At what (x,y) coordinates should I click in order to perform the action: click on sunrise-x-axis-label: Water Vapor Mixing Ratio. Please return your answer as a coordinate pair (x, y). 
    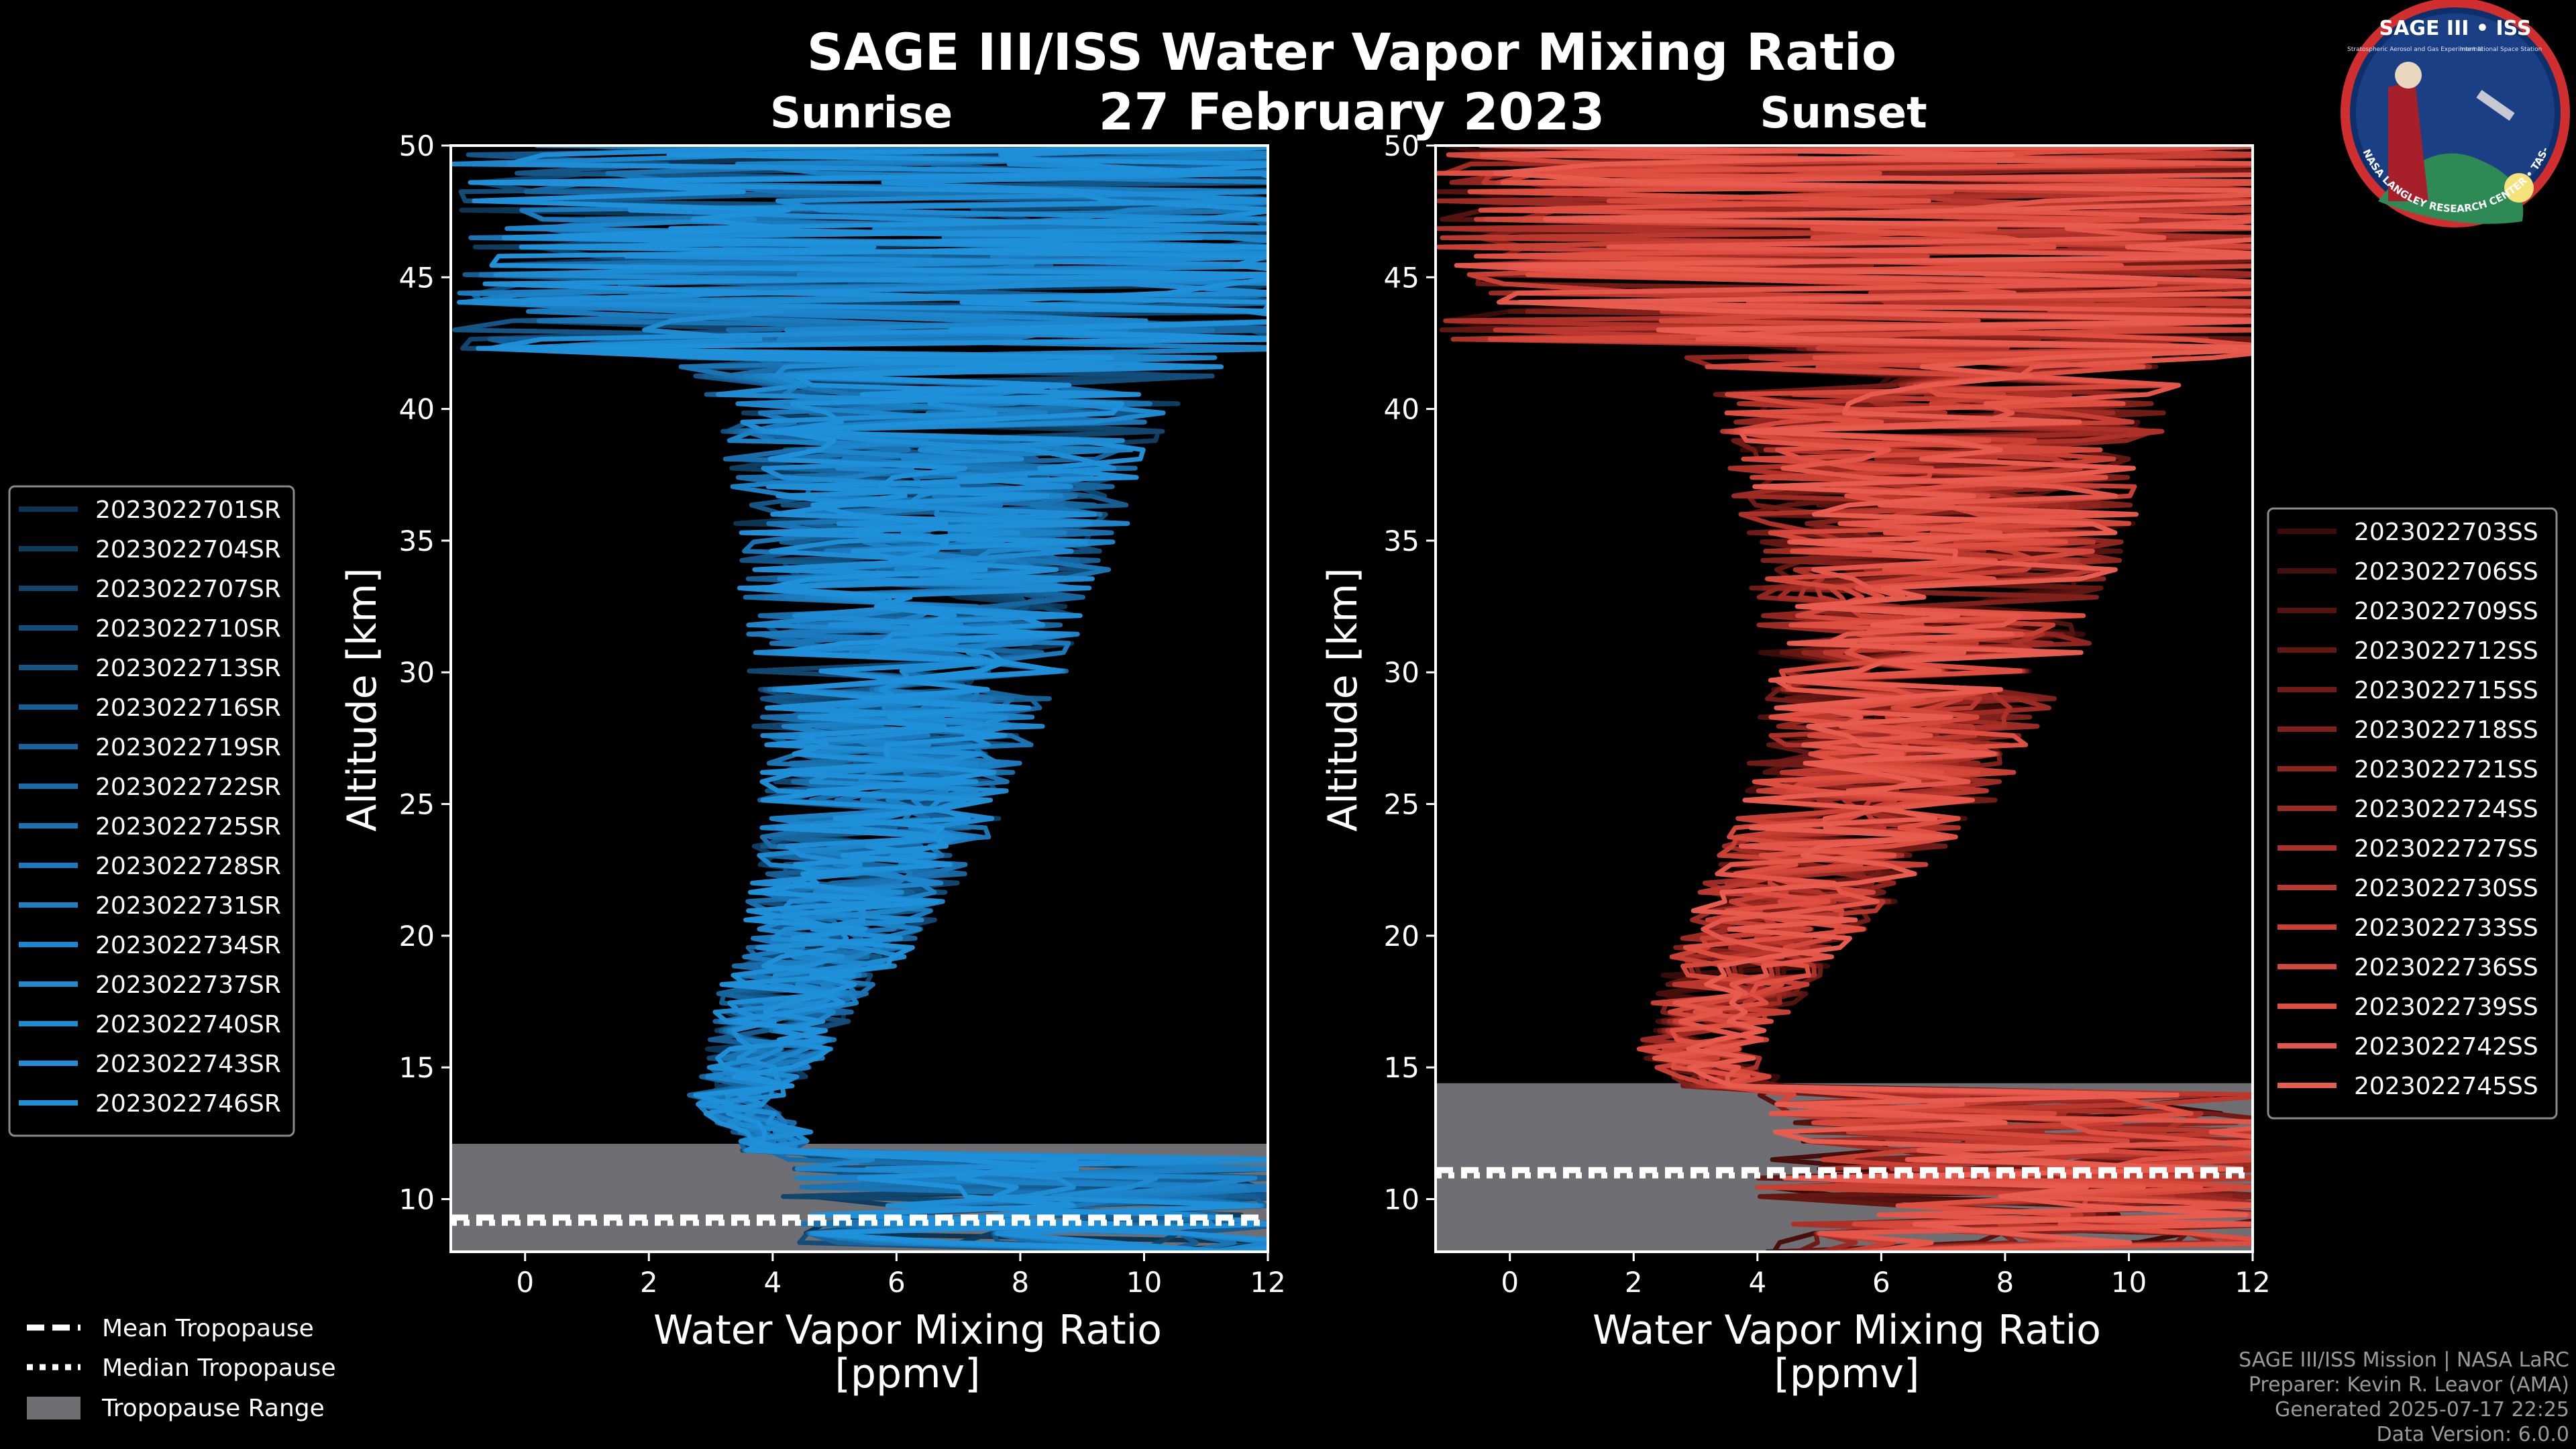
    Looking at the image, I should click on (907, 1330).